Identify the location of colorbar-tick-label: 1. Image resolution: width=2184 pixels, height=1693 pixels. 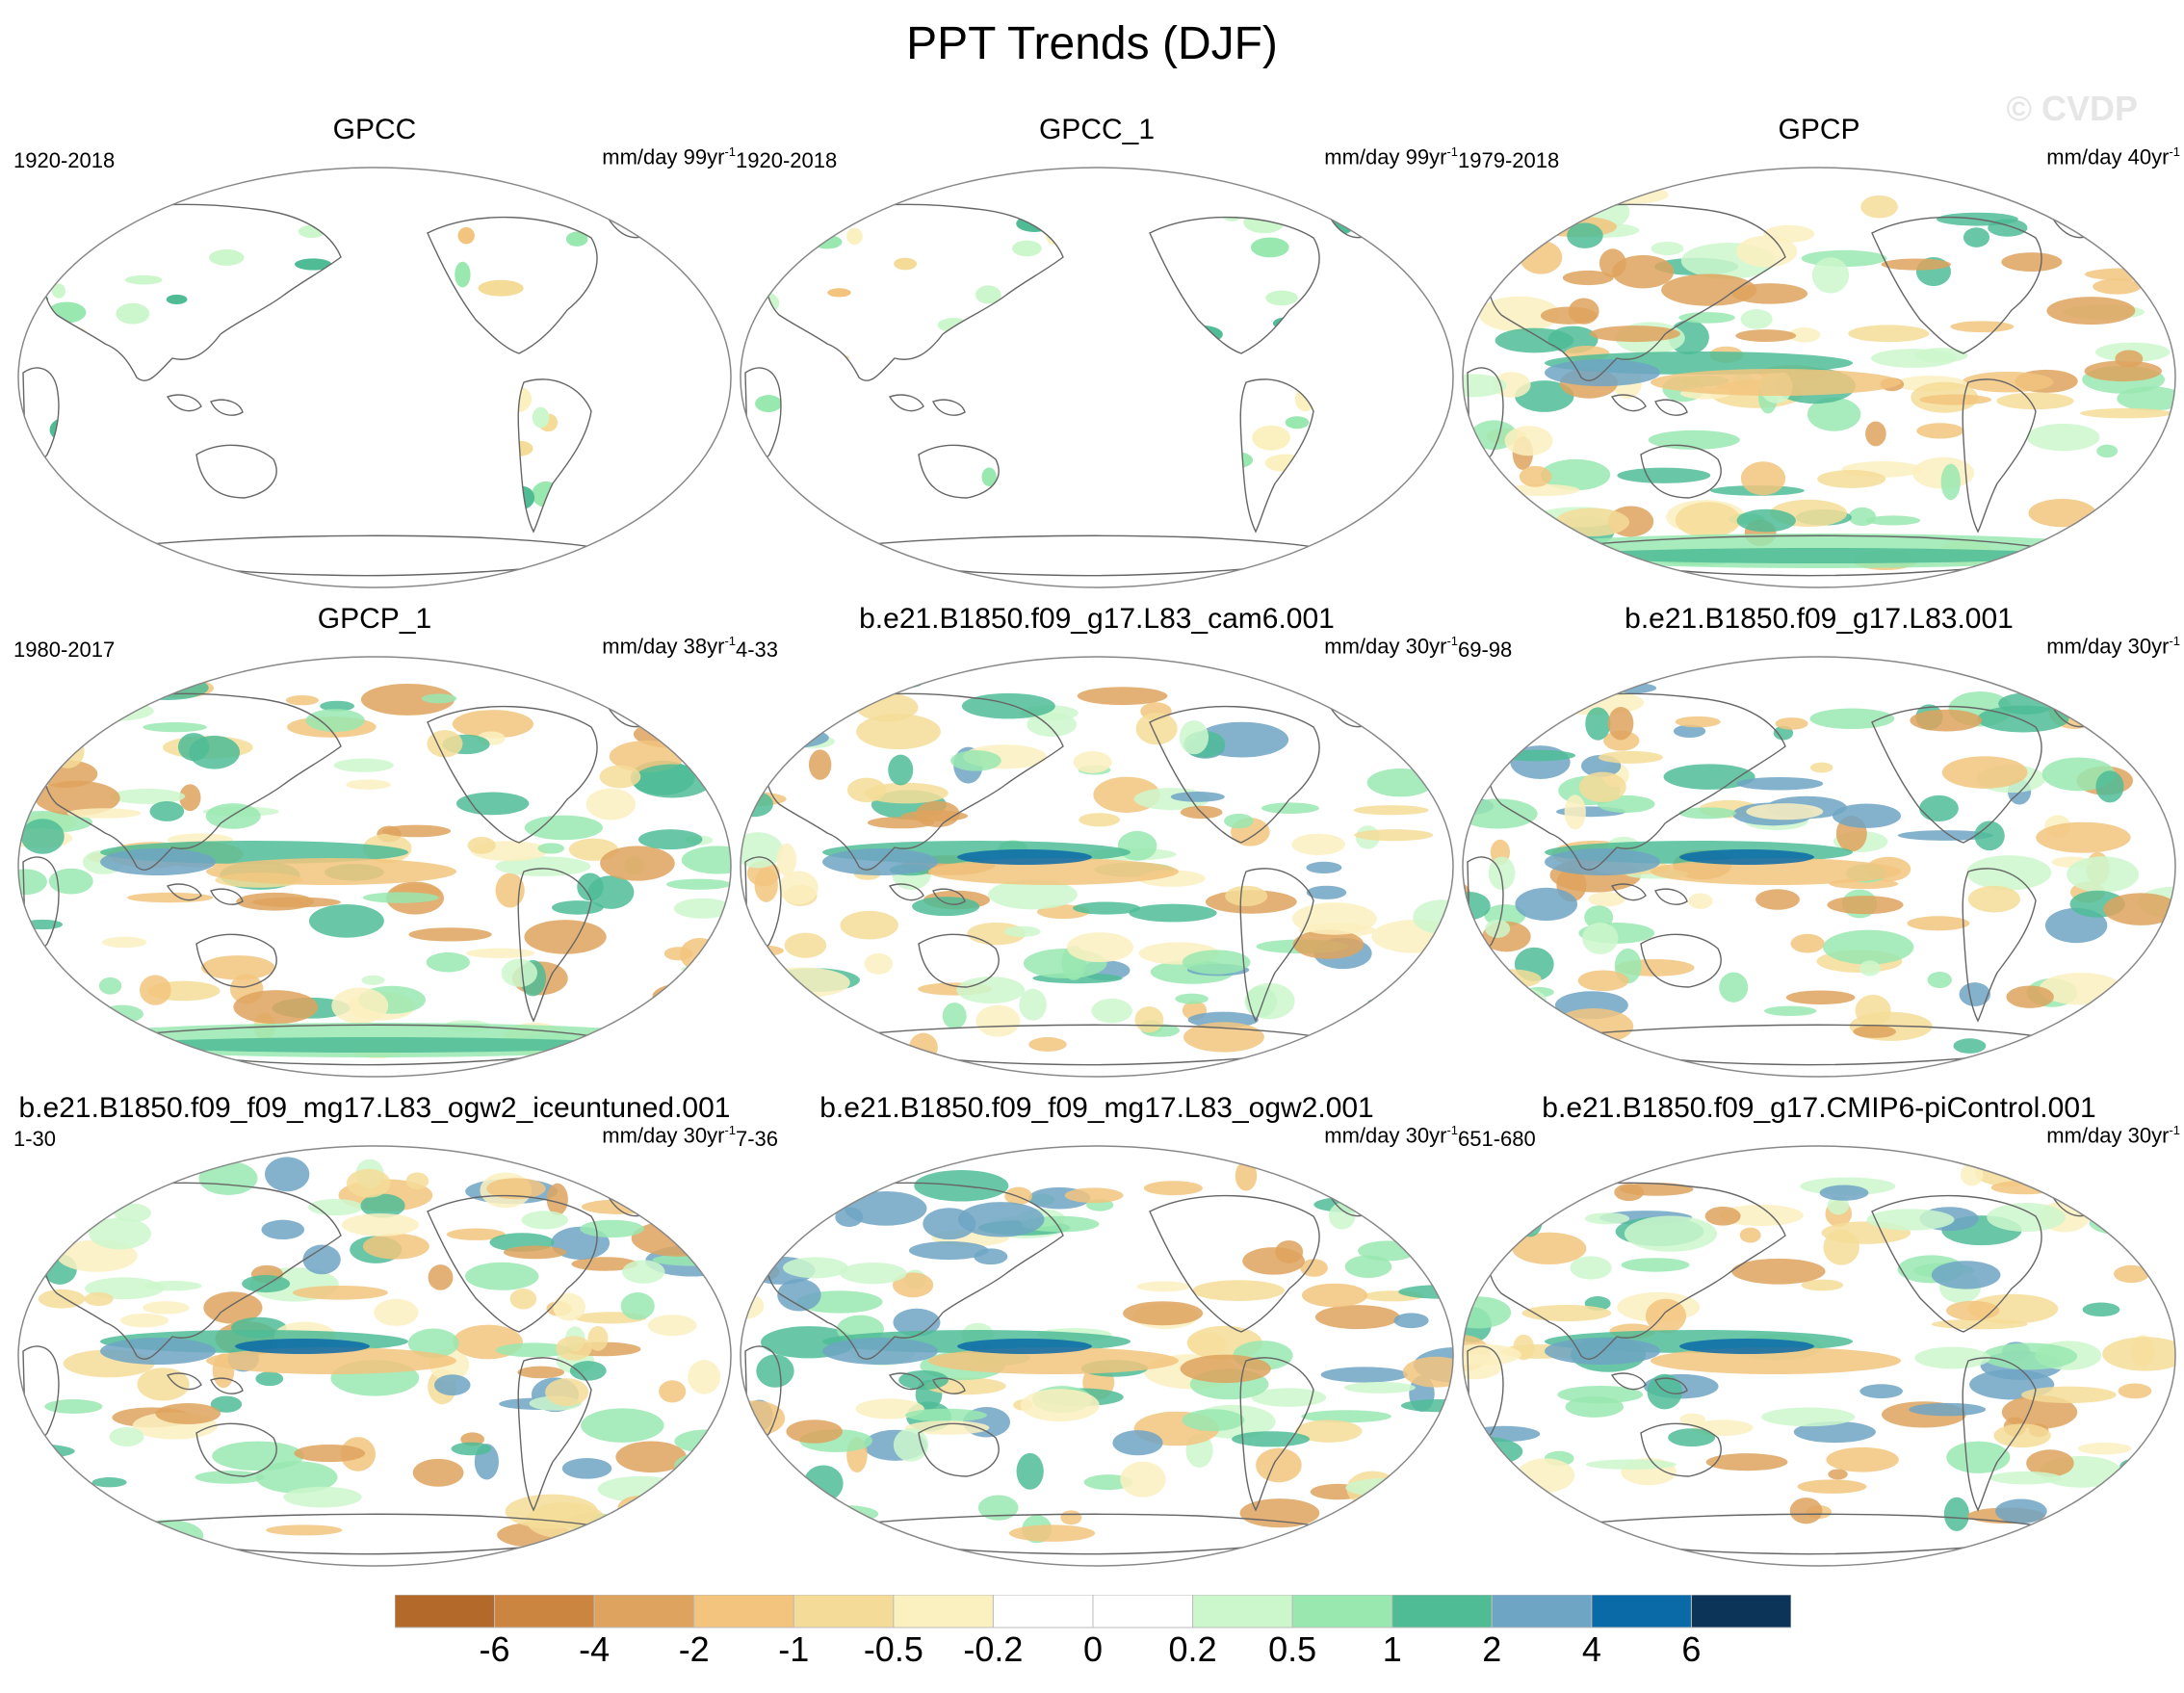
(1392, 1649).